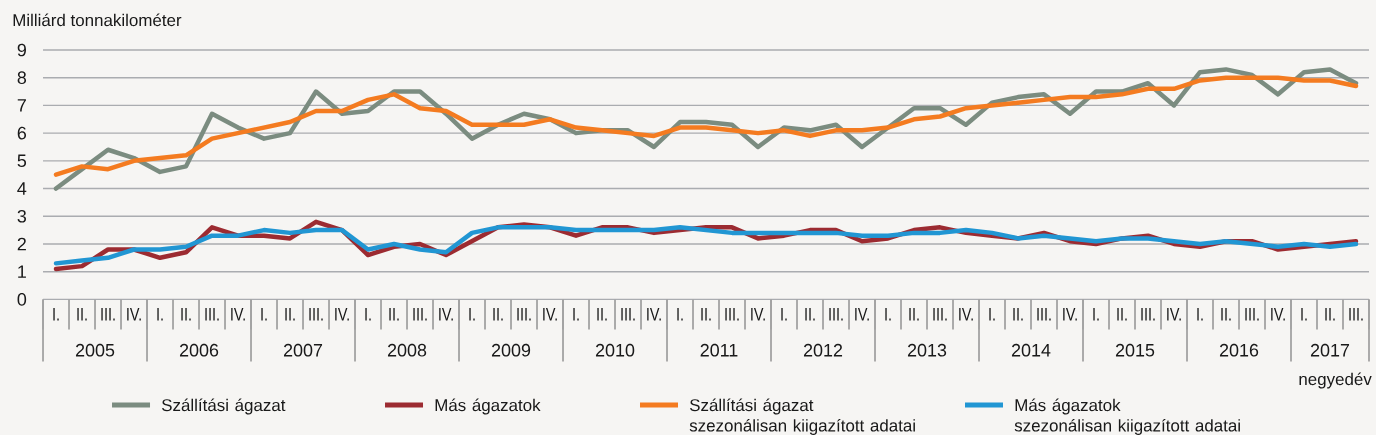 The height and width of the screenshot is (435, 1376). What do you see at coordinates (199, 350) in the screenshot?
I see `text: 2006` at bounding box center [199, 350].